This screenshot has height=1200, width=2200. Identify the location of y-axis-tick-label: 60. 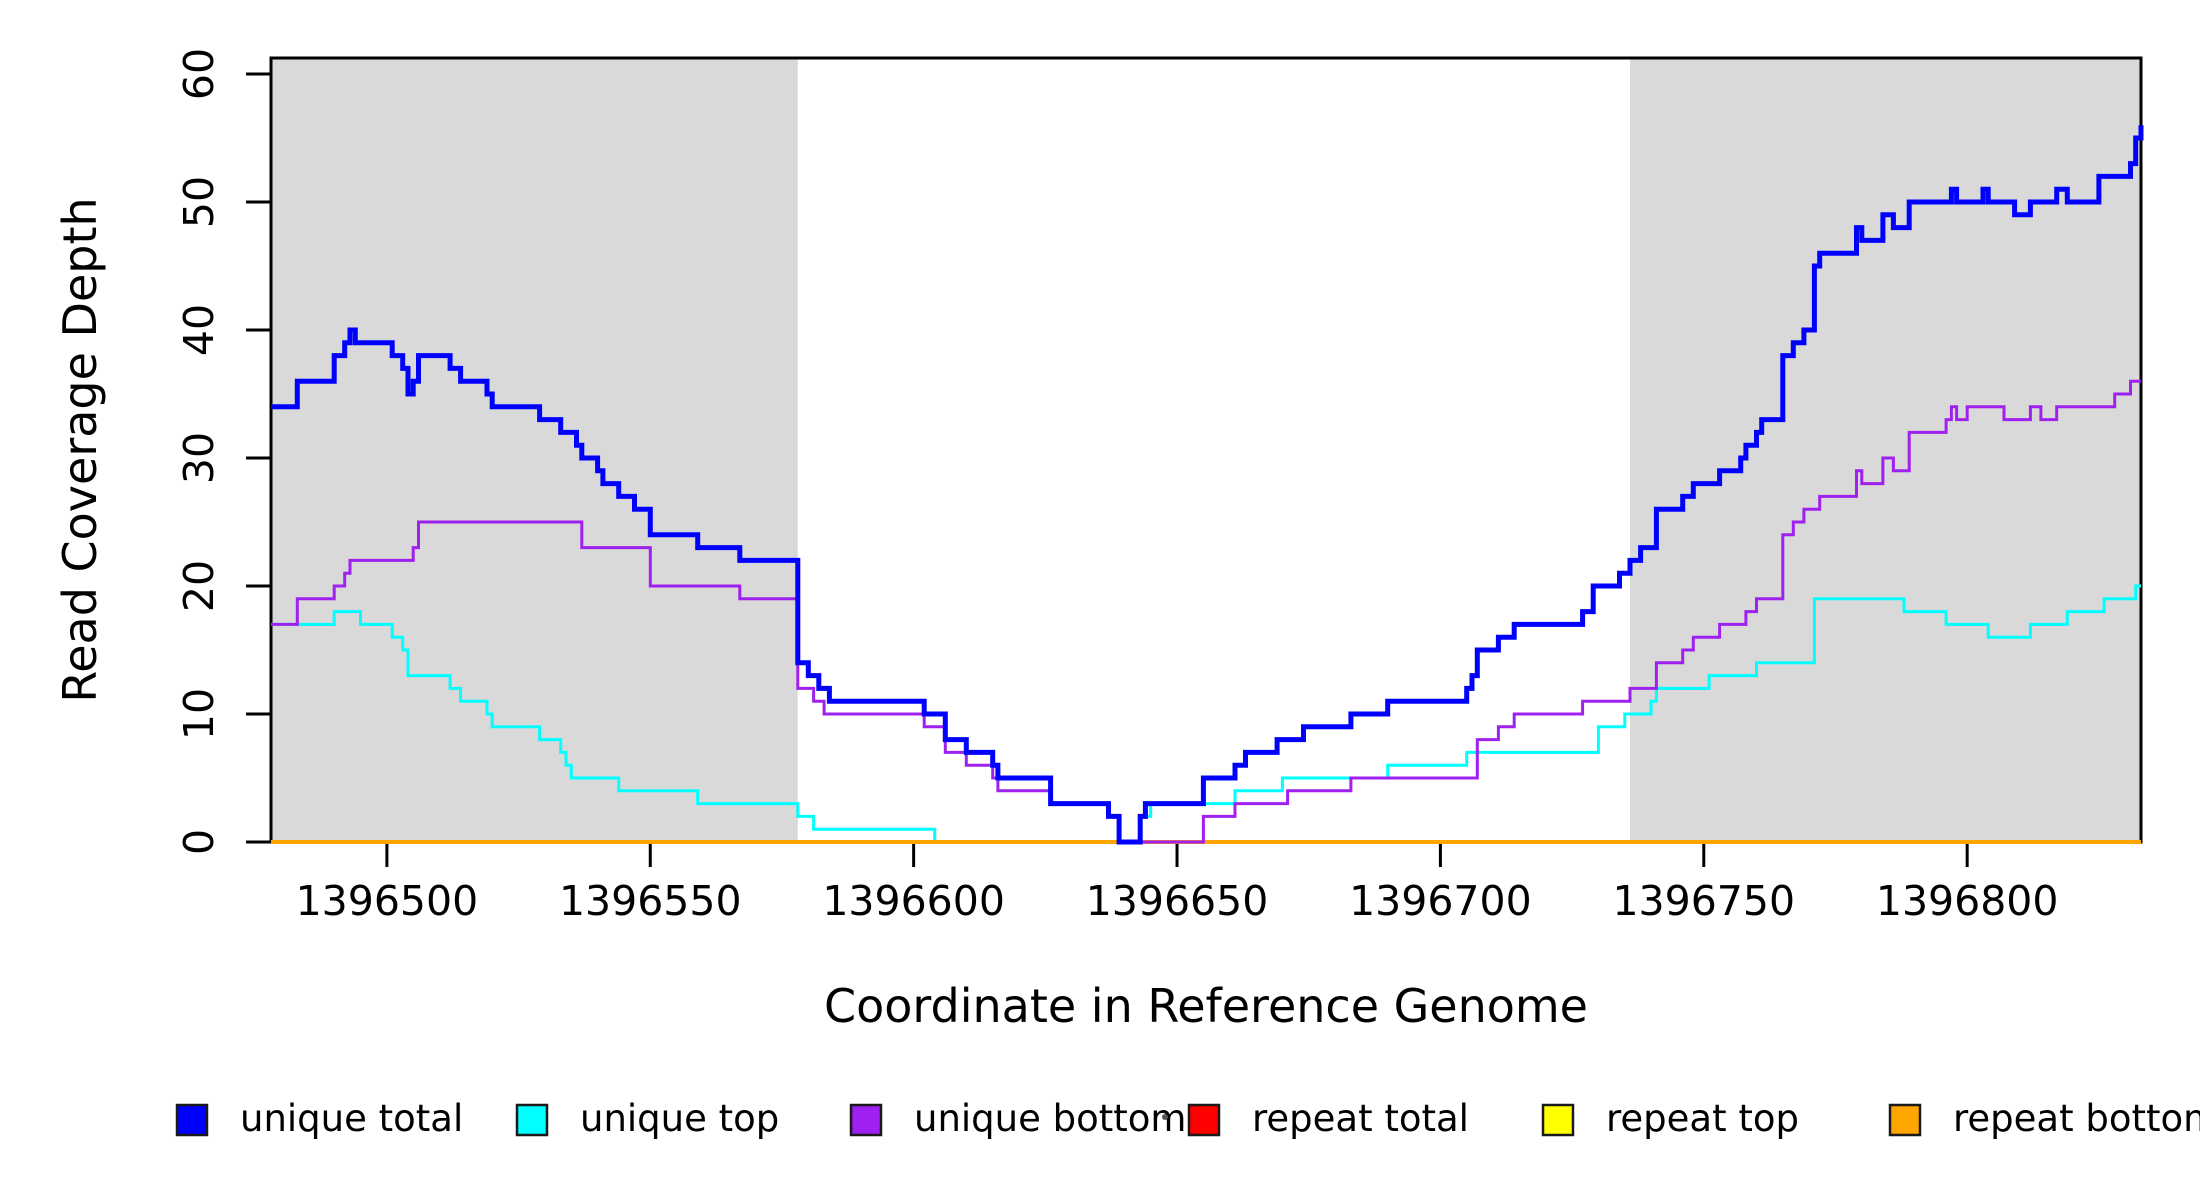
(199, 74).